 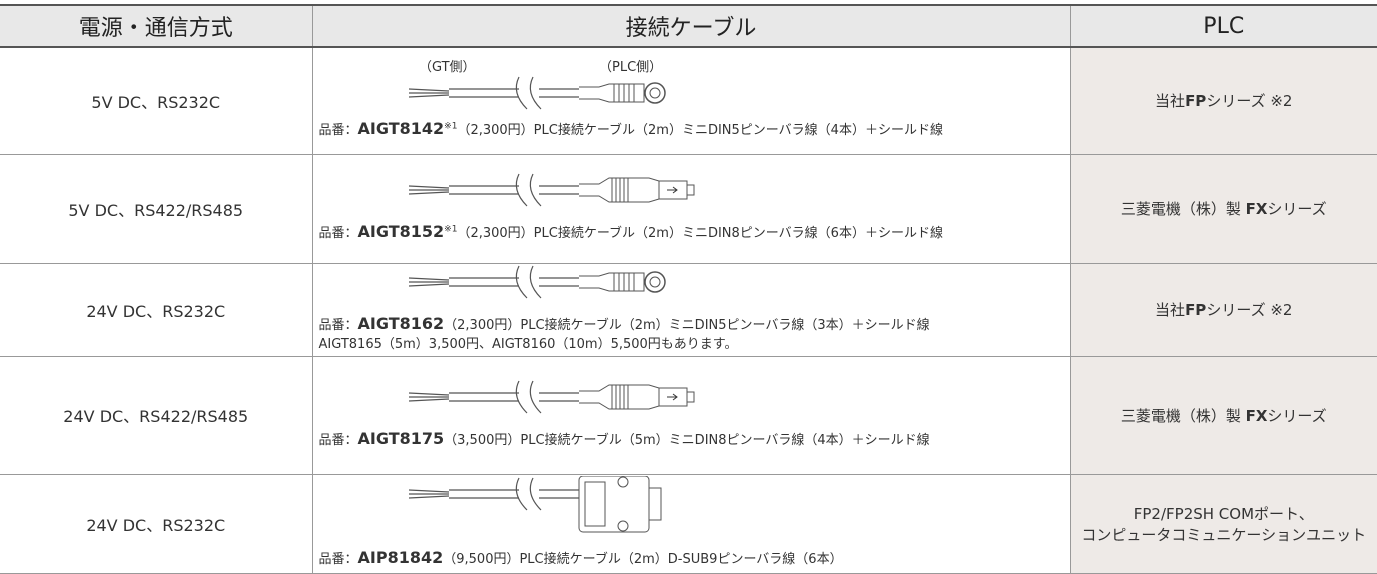 What do you see at coordinates (401, 231) in the screenshot?
I see `part-number: AIGT8152` at bounding box center [401, 231].